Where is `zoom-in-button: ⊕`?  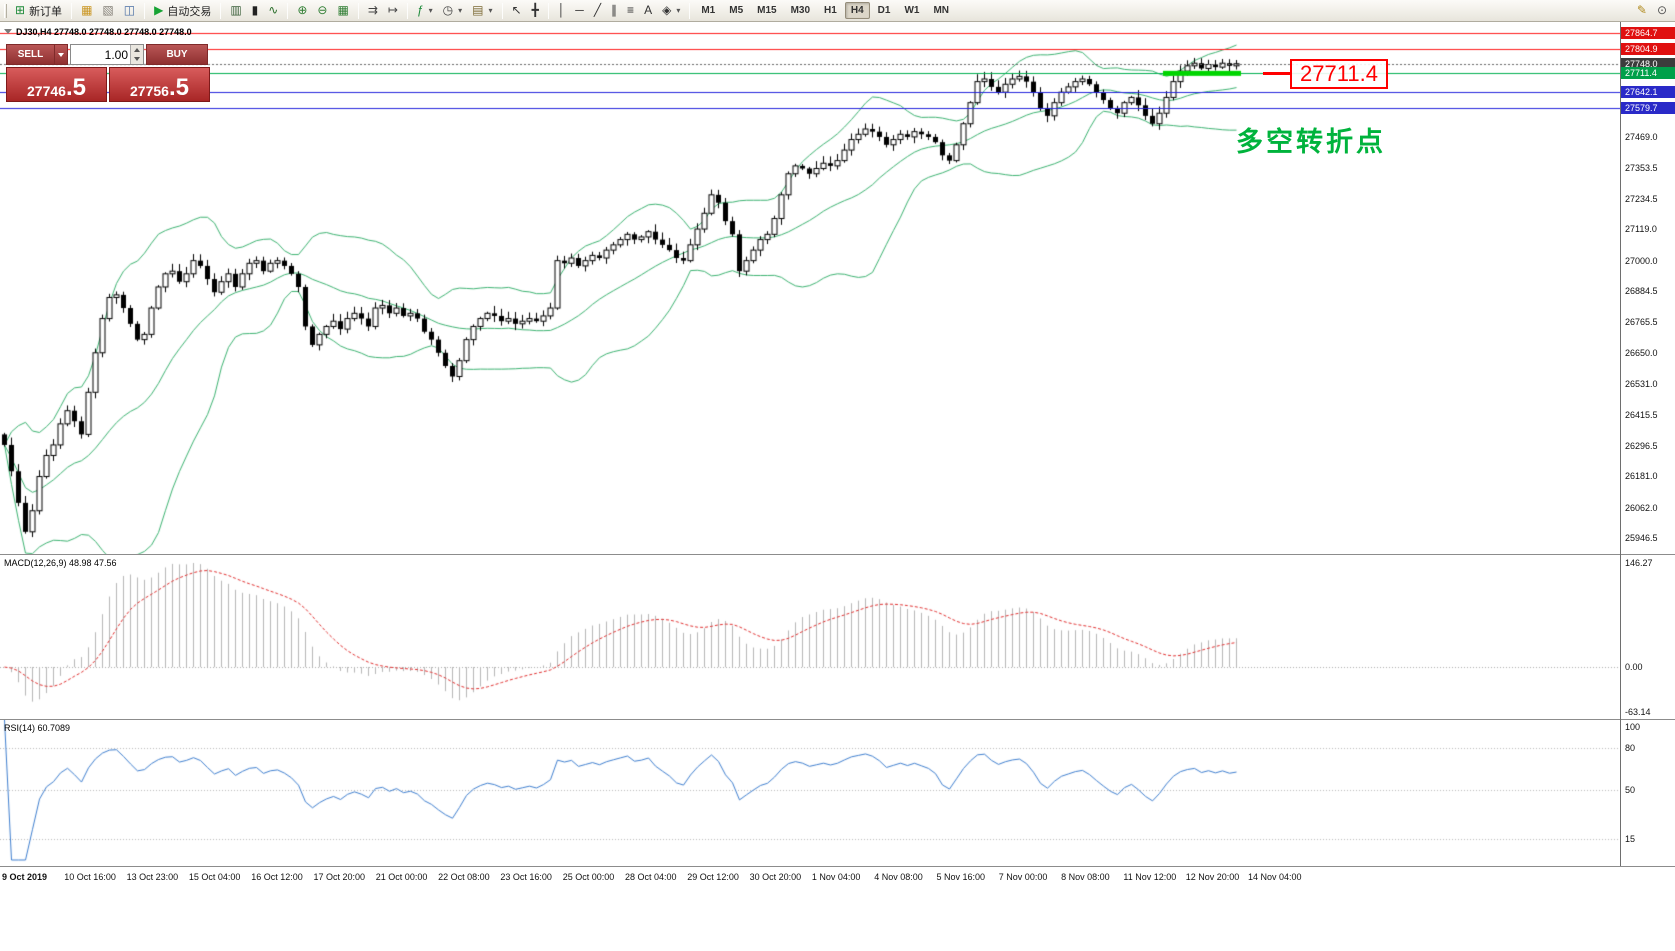 zoom-in-button: ⊕ is located at coordinates (302, 10).